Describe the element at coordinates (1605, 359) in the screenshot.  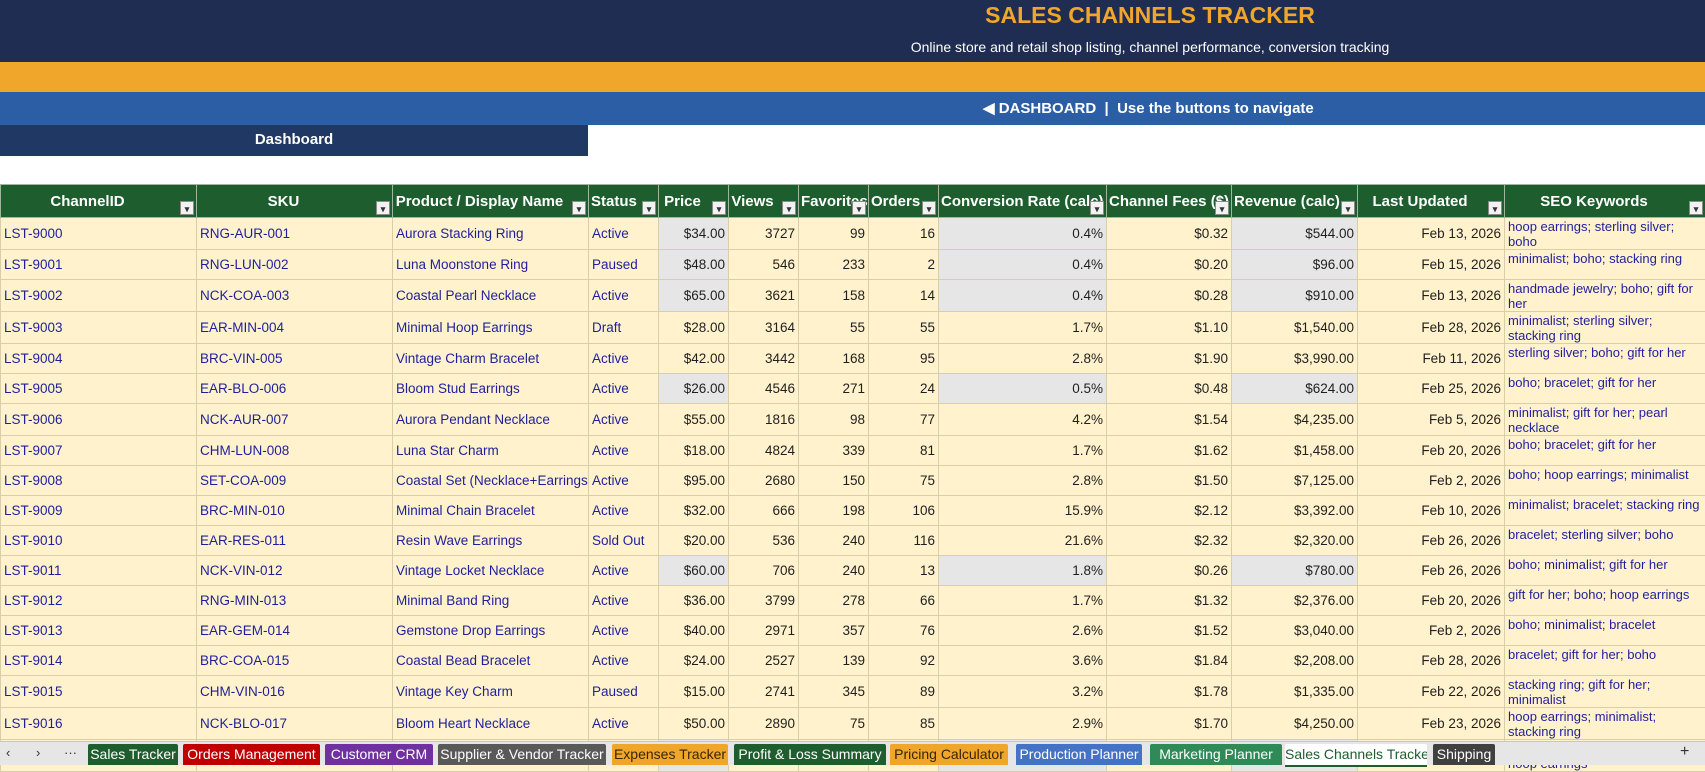
I see `table-cell: sterling silver; boho; gift for her` at that location.